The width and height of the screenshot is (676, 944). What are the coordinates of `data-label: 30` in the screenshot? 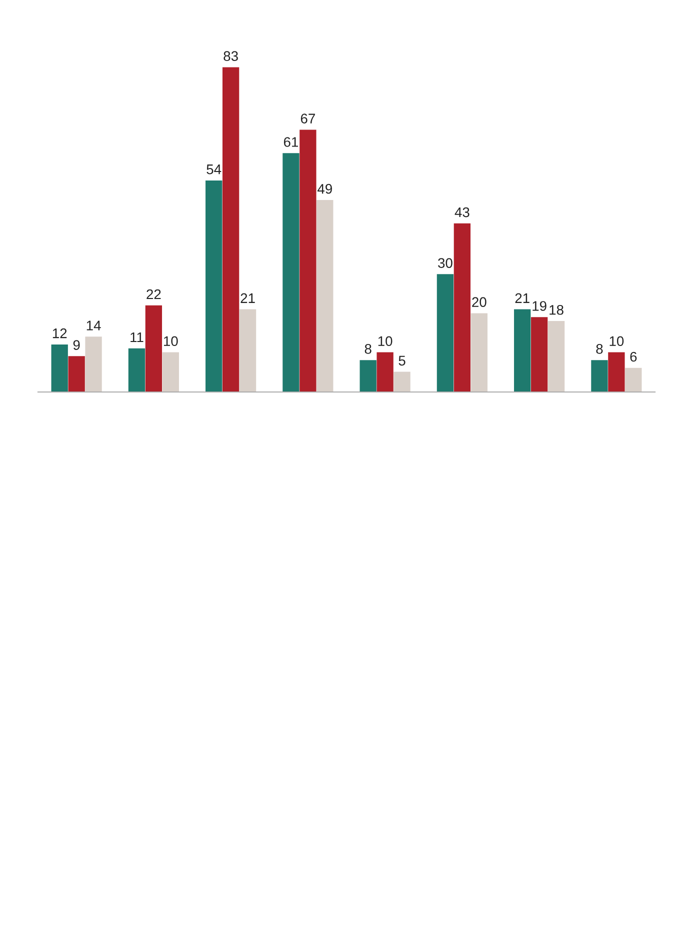 It's located at (445, 263).